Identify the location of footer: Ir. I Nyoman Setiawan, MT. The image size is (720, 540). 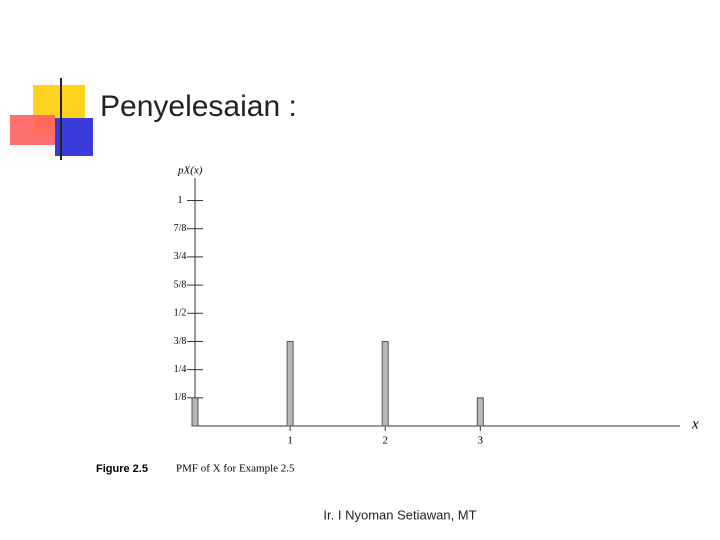
(399, 514).